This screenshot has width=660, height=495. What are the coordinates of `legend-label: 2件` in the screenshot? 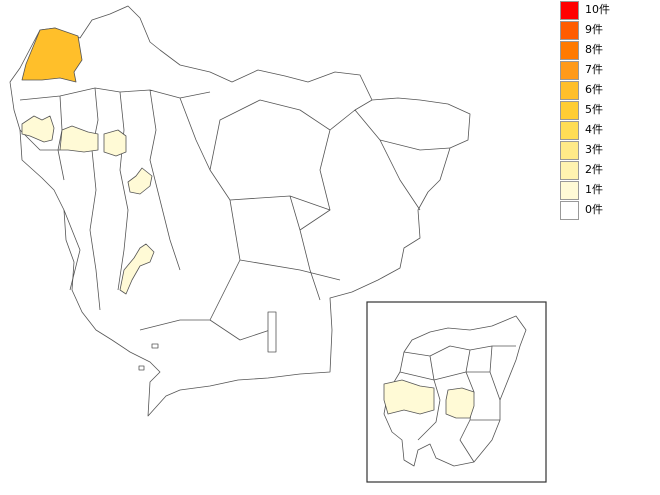 It's located at (594, 169).